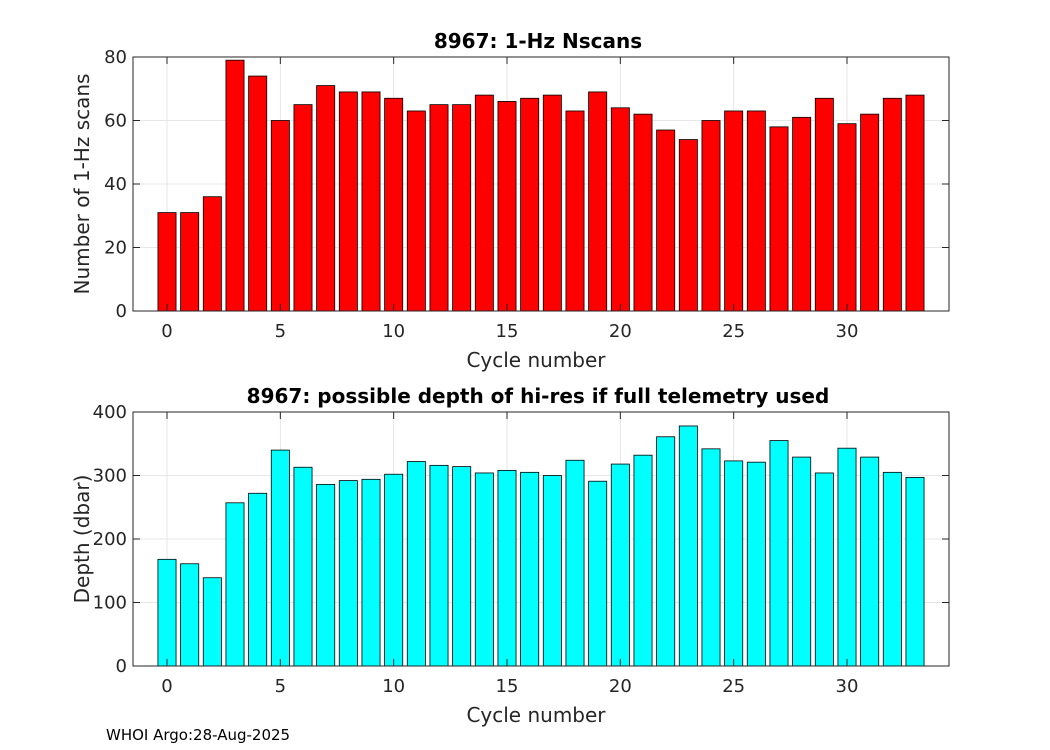 The image size is (1050, 750). Describe the element at coordinates (82, 539) in the screenshot. I see `y-axis-label: Depth (dbar)` at that location.